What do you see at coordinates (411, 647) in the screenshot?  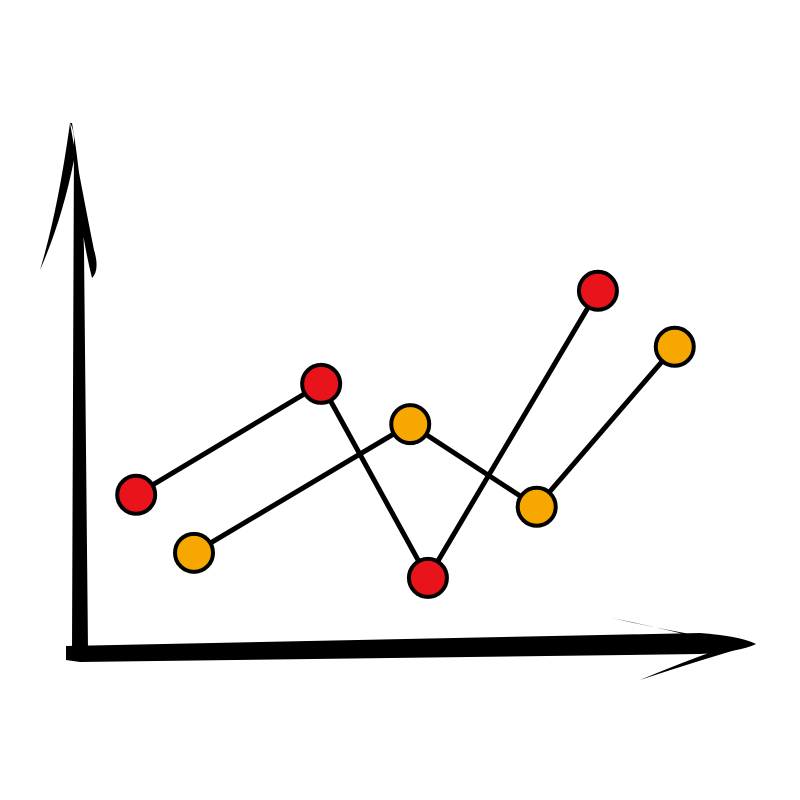 I see `x-axis` at bounding box center [411, 647].